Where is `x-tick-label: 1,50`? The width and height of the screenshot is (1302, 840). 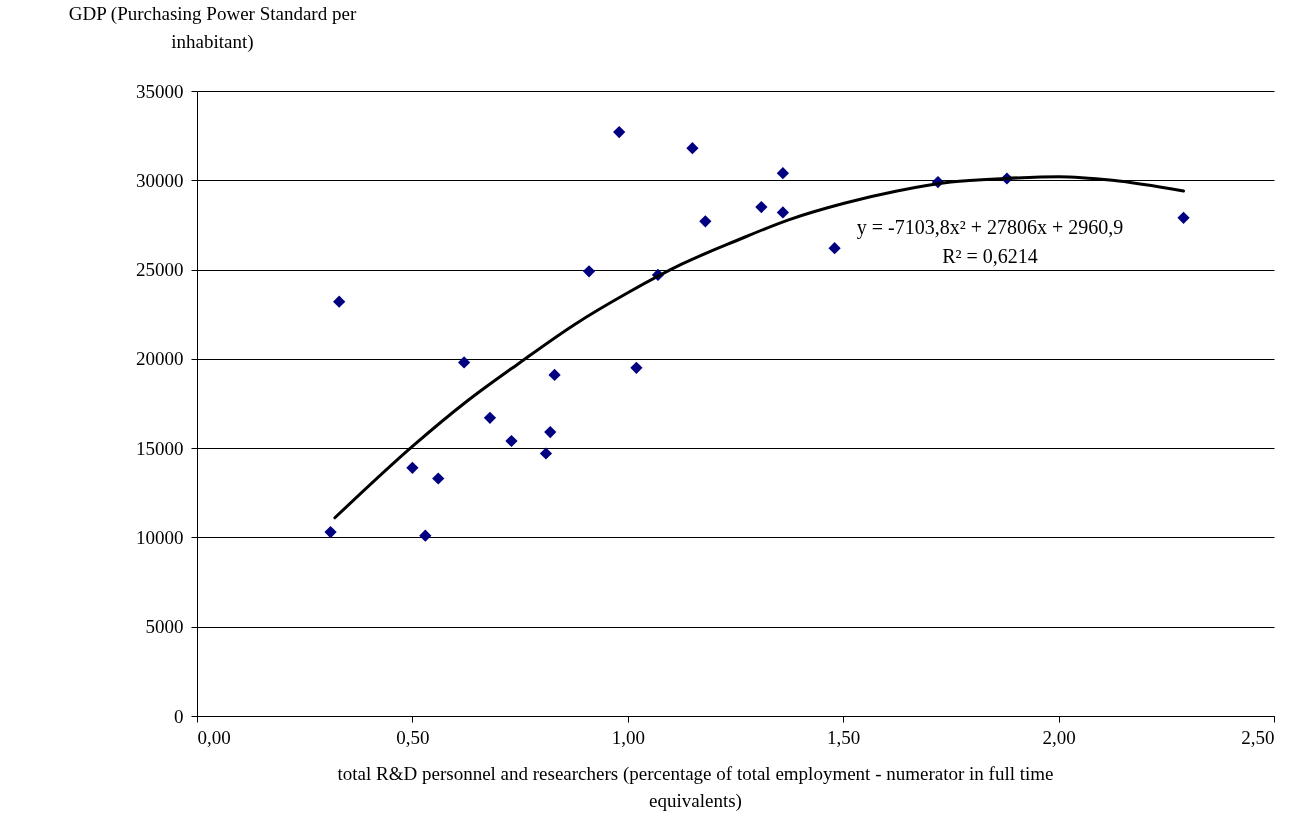
x-tick-label: 1,50 is located at coordinates (844, 737).